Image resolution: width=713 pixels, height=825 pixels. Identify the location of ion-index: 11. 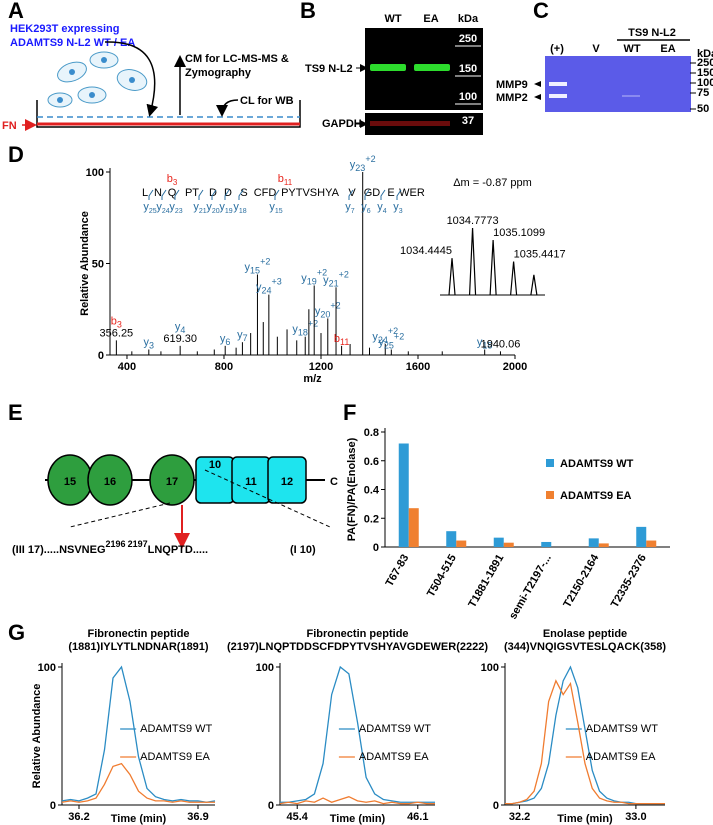
(288, 182).